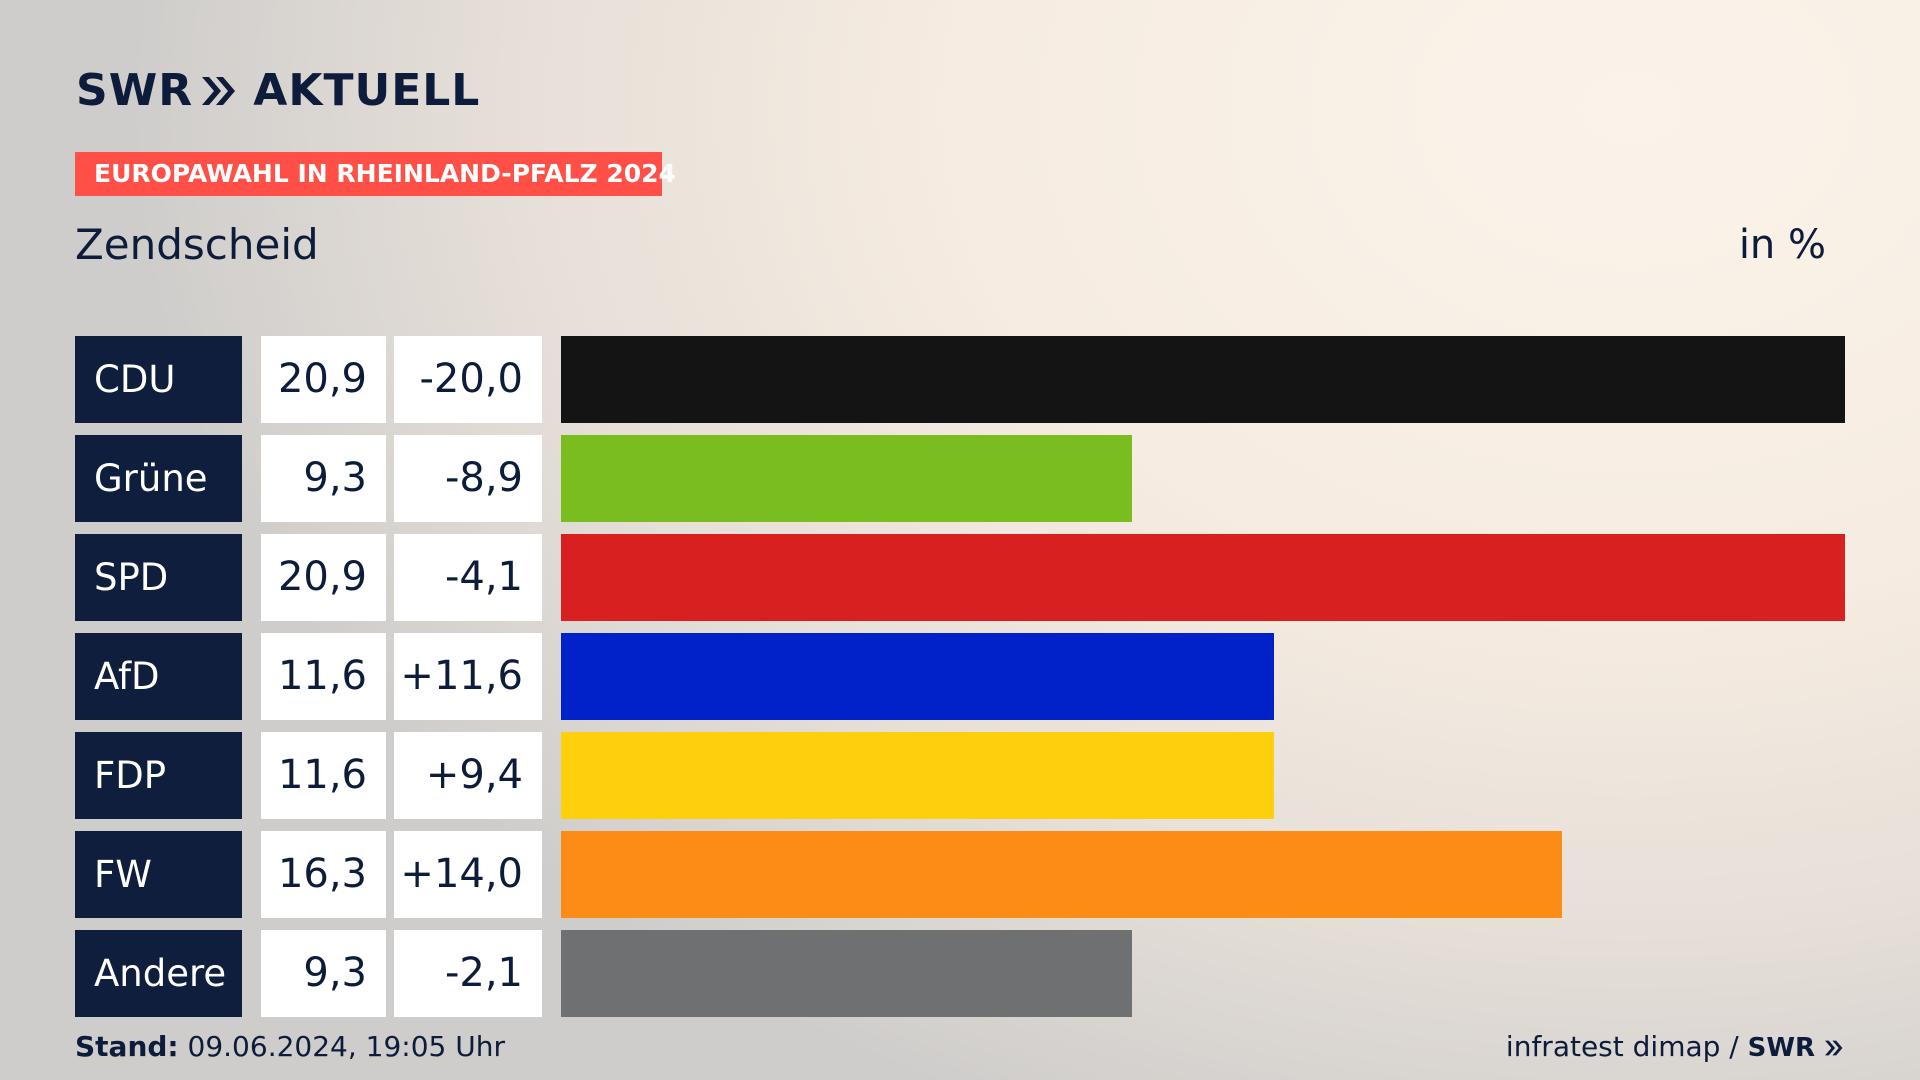  I want to click on source-text: infratest dimap /, so click(1622, 1046).